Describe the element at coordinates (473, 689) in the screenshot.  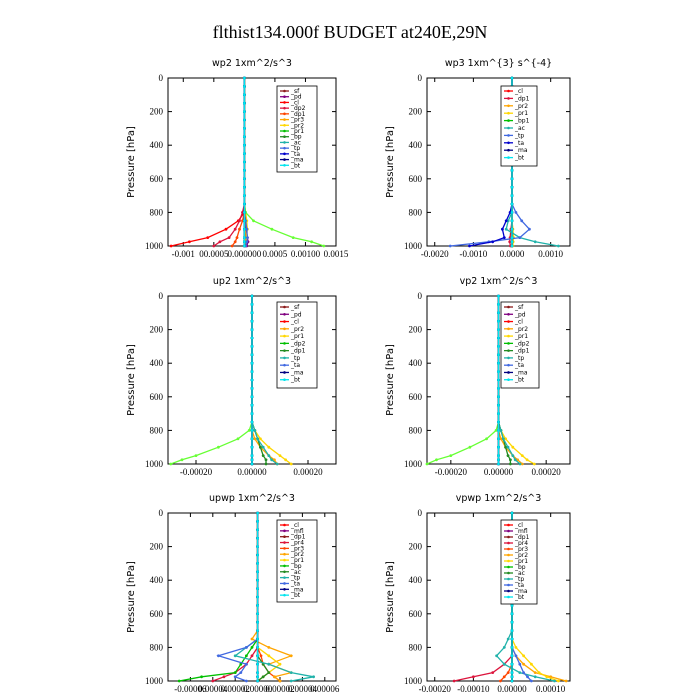
I see `x-tick-label: -0.00010` at that location.